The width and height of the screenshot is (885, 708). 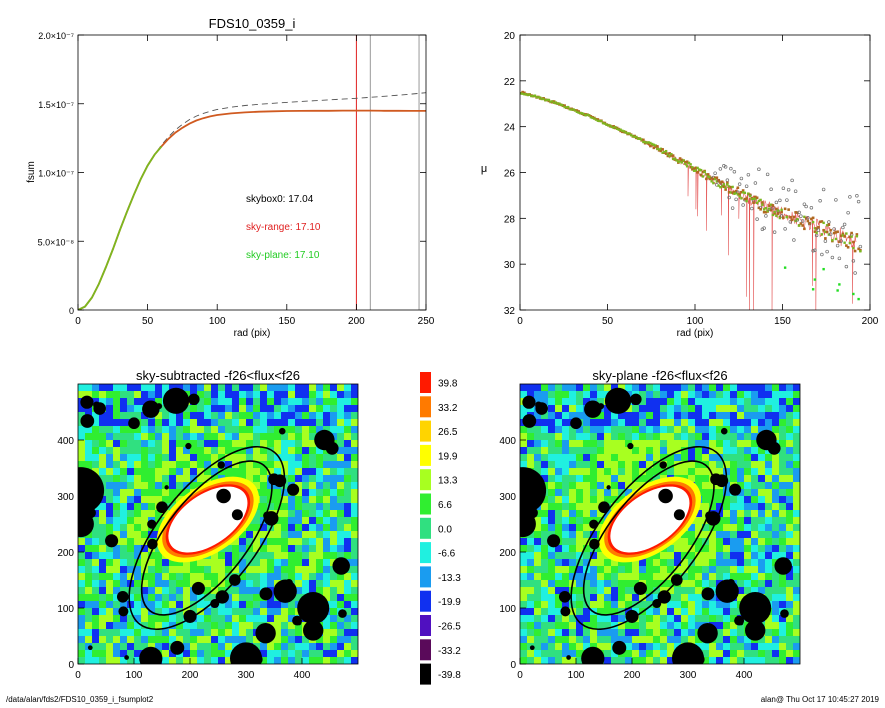 What do you see at coordinates (507, 441) in the screenshot?
I see `map-ytick-label: 400` at bounding box center [507, 441].